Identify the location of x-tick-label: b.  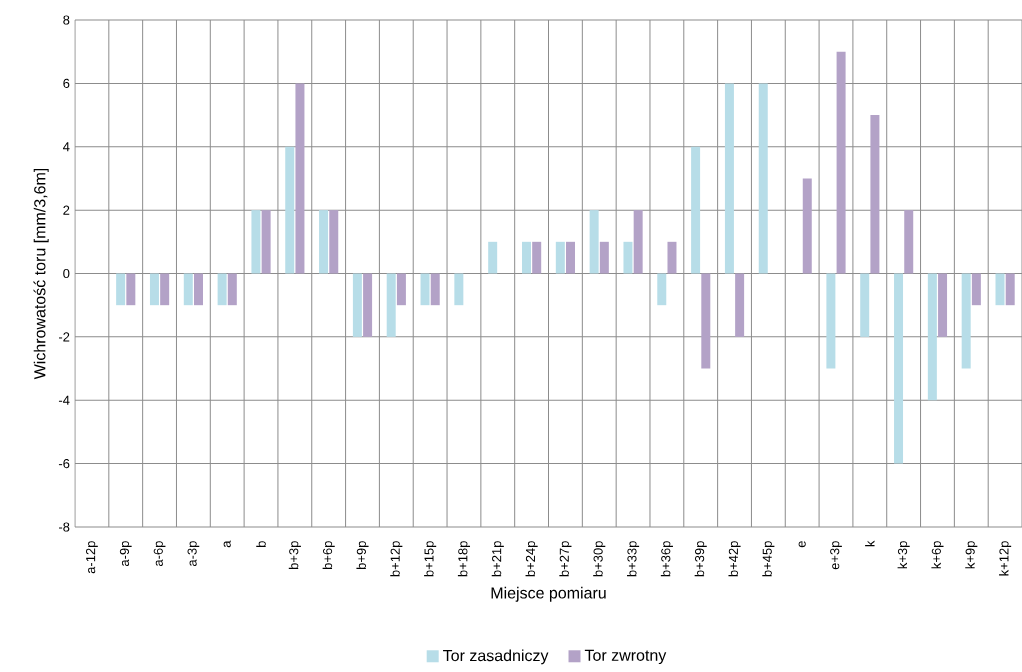
(261, 544).